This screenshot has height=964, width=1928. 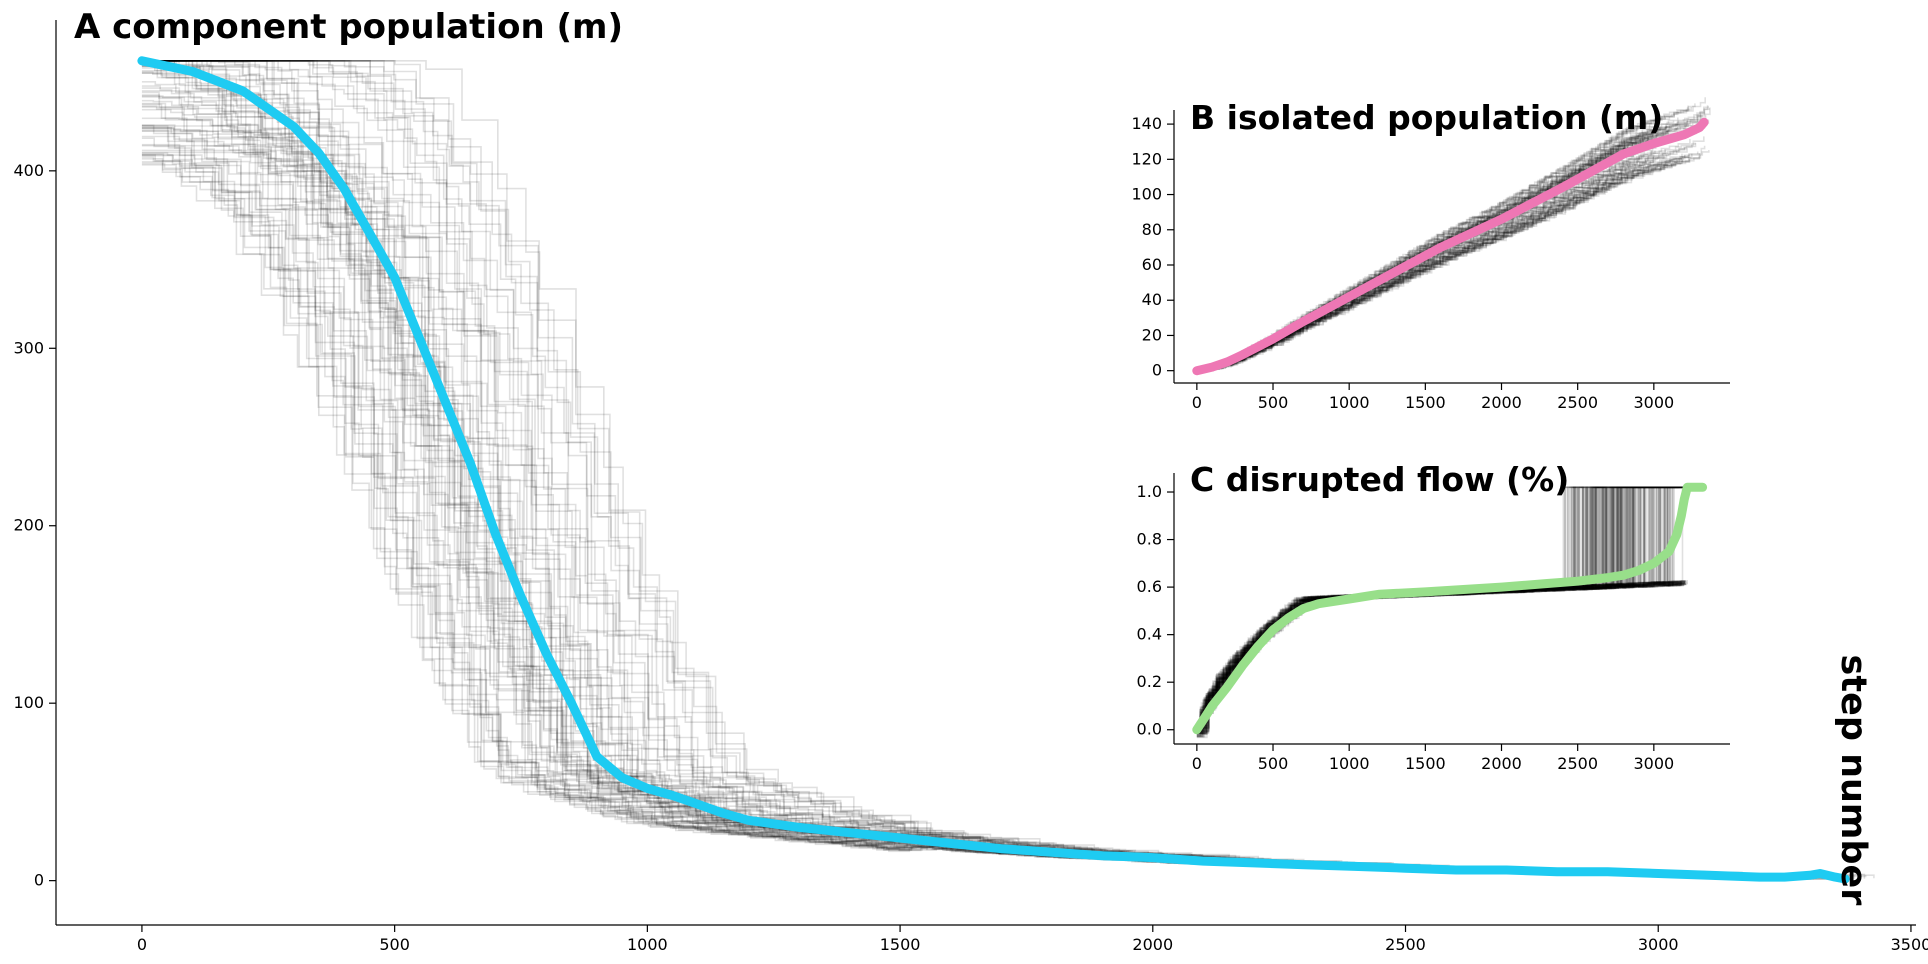 I want to click on panel-b-highlight-line, so click(x=1450, y=246).